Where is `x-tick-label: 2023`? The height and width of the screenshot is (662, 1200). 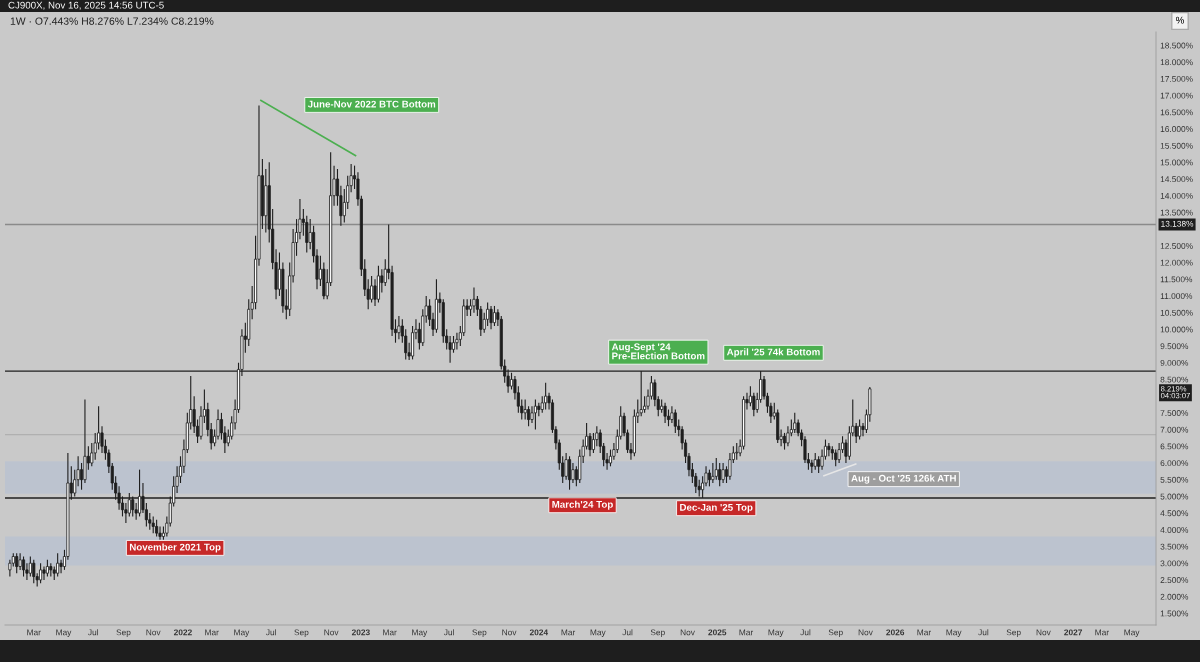 x-tick-label: 2023 is located at coordinates (360, 632).